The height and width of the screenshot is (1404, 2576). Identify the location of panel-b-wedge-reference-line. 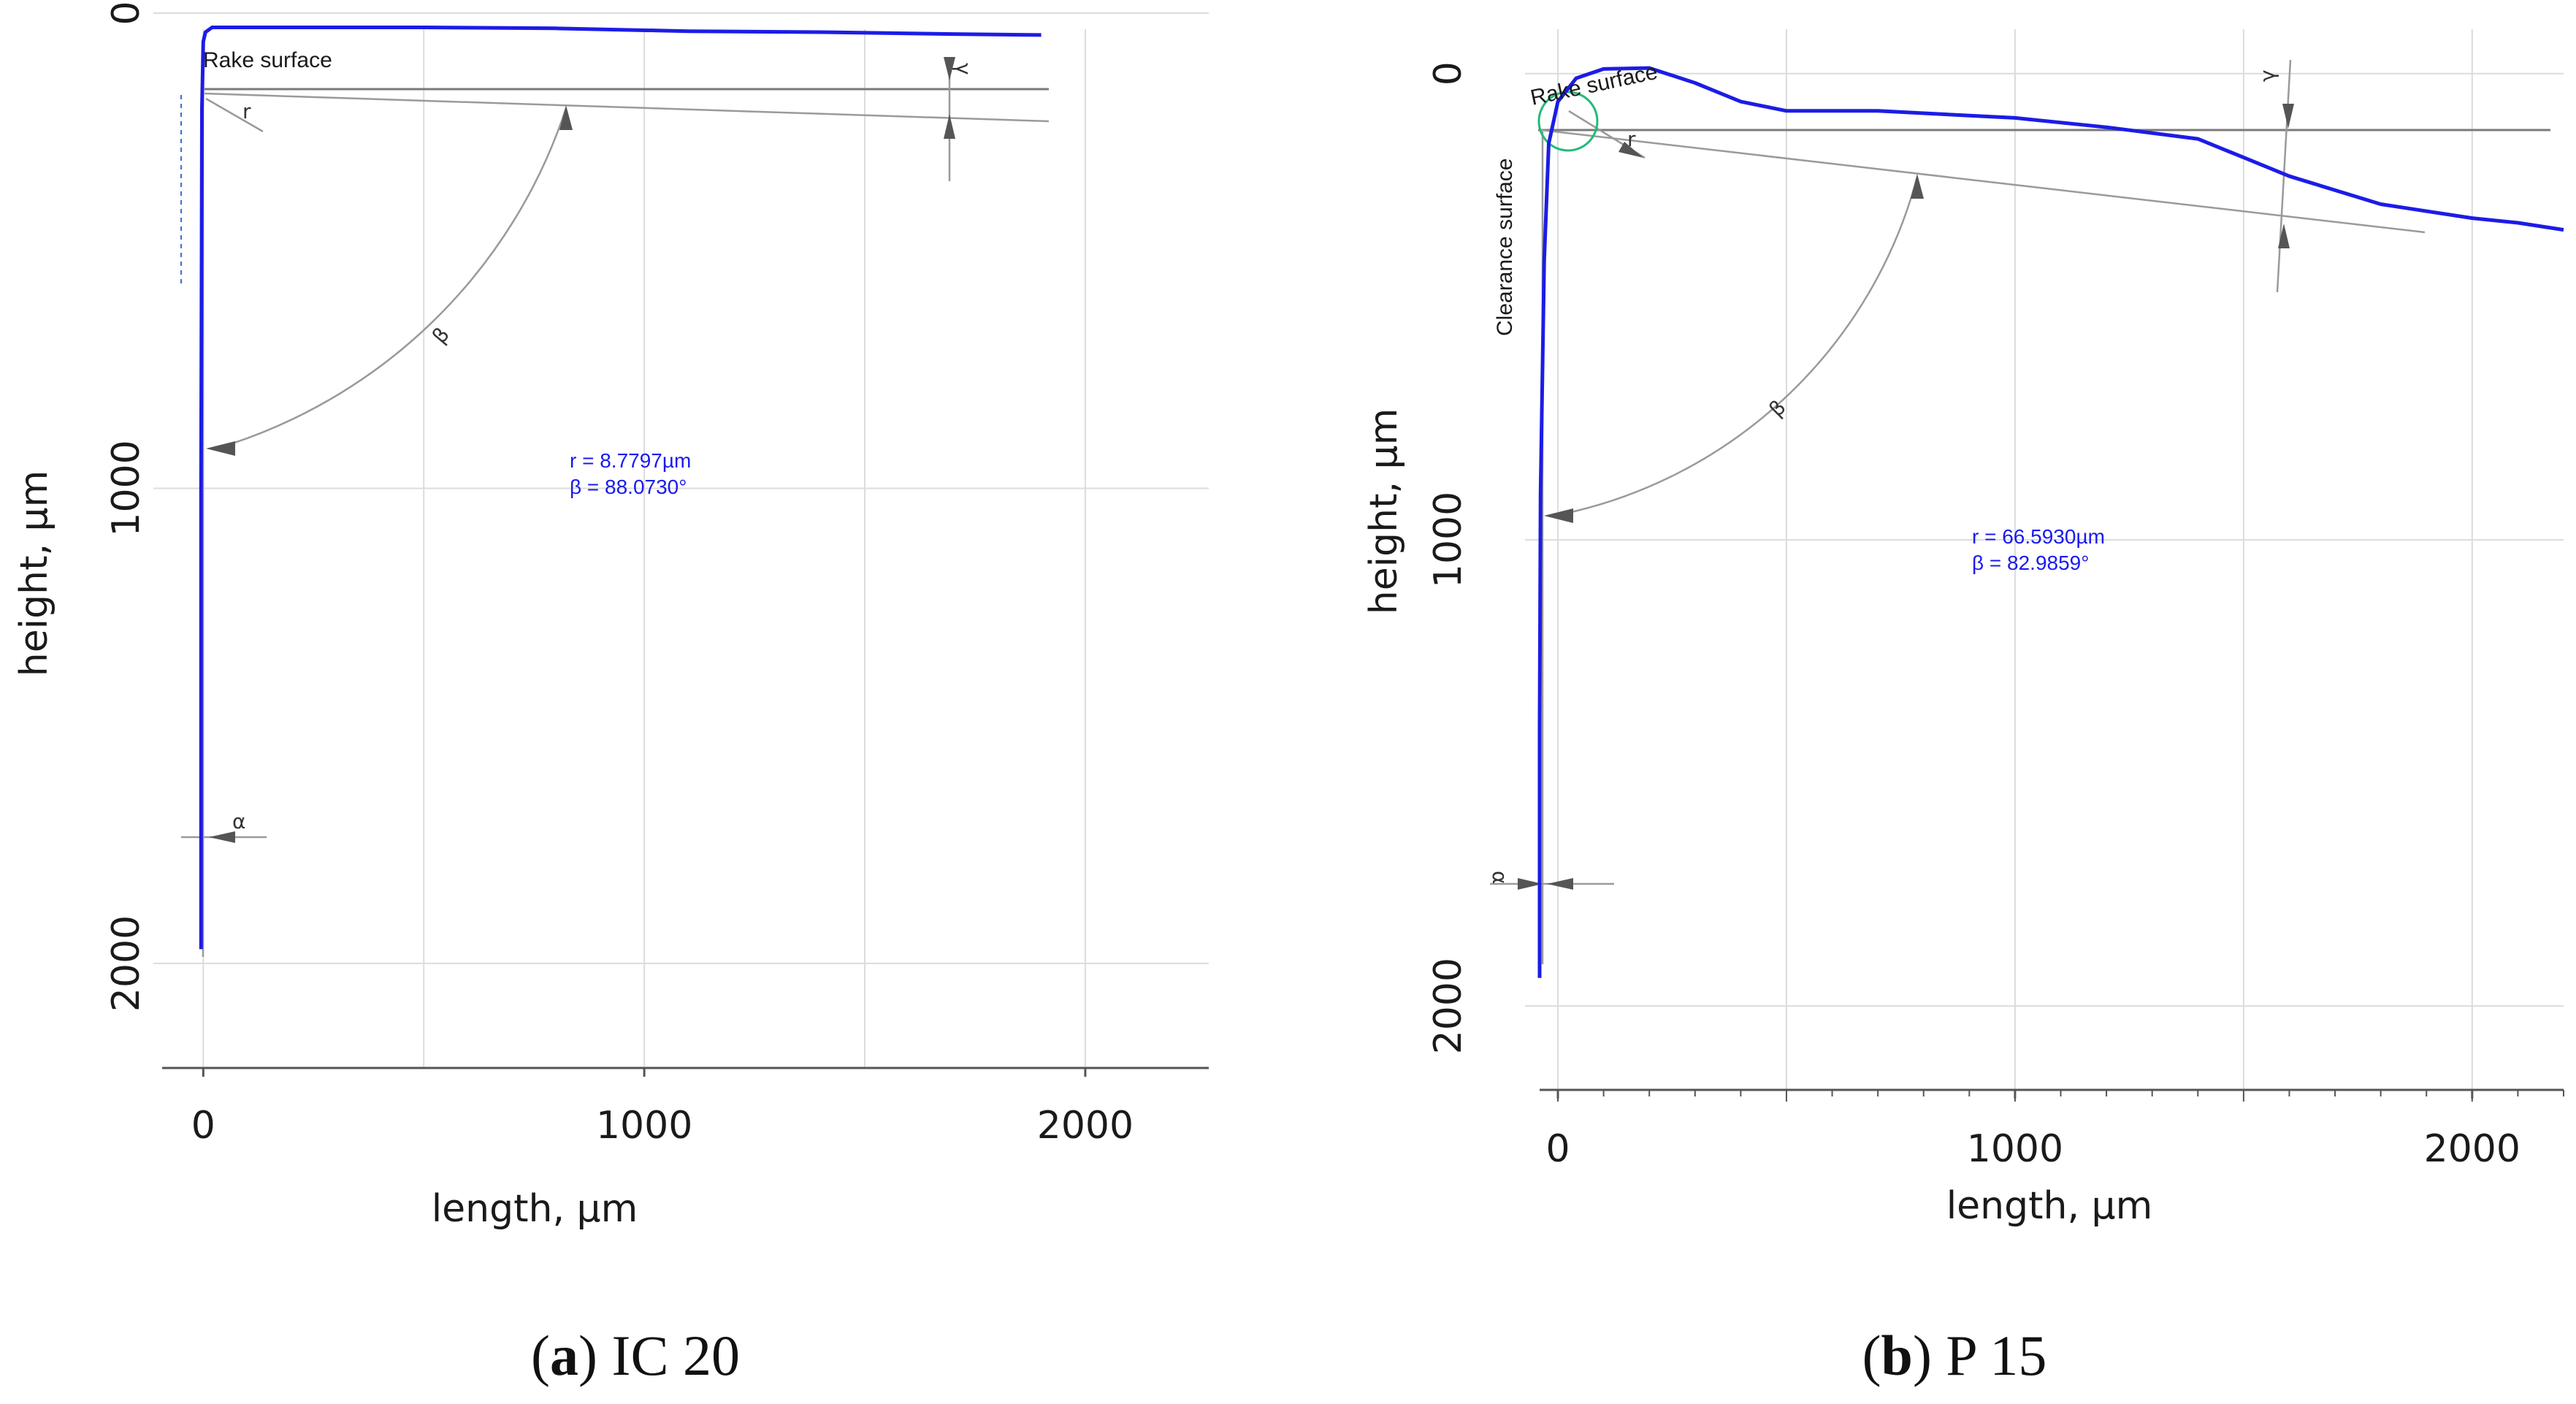
(1983, 181).